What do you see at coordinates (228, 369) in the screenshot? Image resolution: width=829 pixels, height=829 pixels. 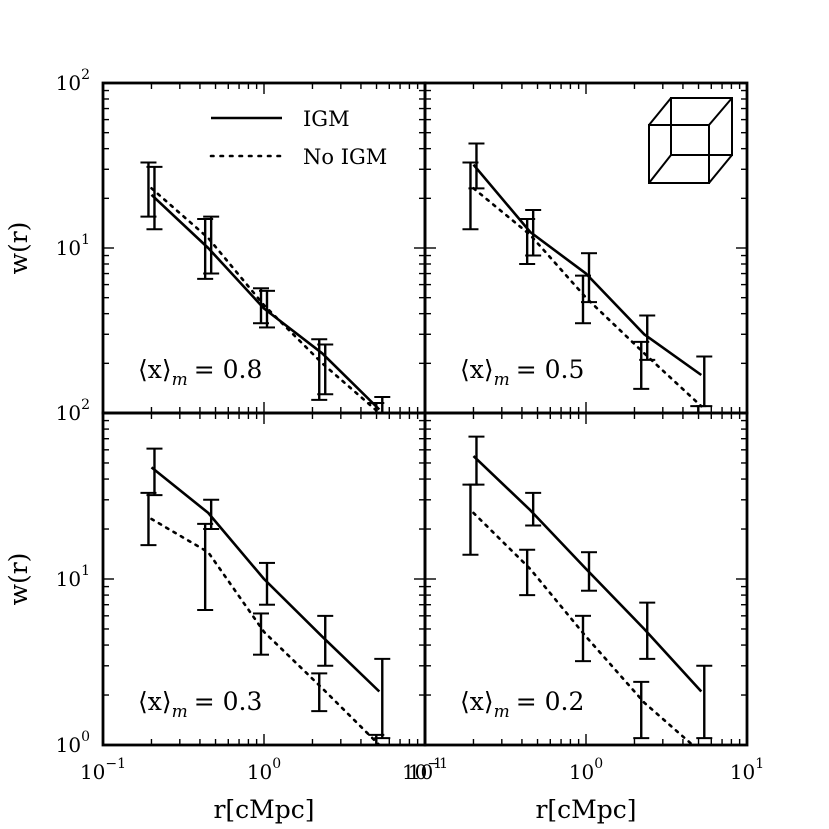 I see `annotation-value: = 0.8` at bounding box center [228, 369].